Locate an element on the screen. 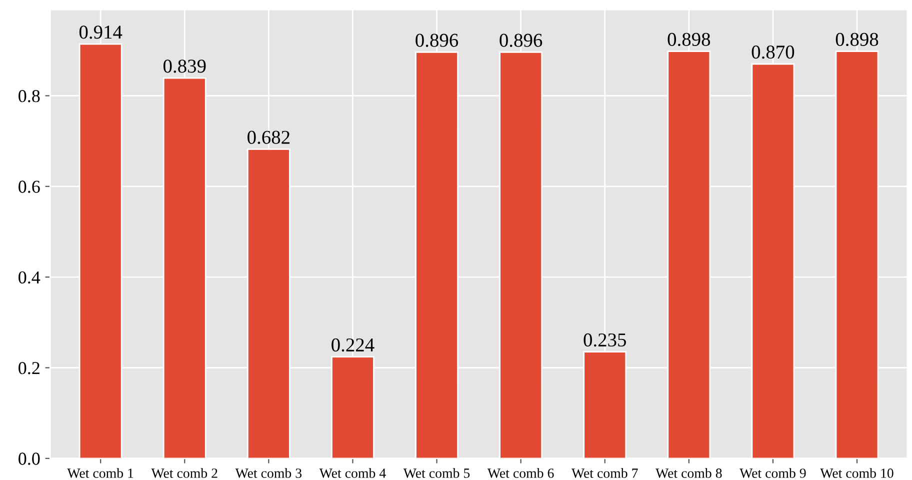 This screenshot has height=480, width=912. x-tick-label: Wet comb 9 is located at coordinates (773, 473).